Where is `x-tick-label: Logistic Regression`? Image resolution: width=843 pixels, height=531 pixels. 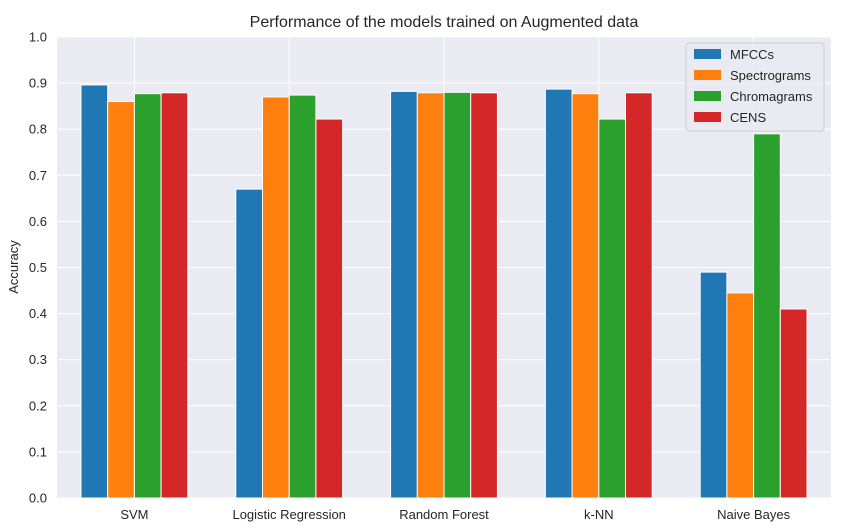 x-tick-label: Logistic Regression is located at coordinates (288, 514).